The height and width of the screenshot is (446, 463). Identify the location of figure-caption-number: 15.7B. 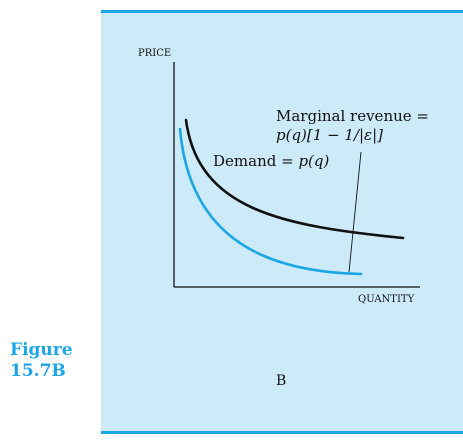
(38, 371).